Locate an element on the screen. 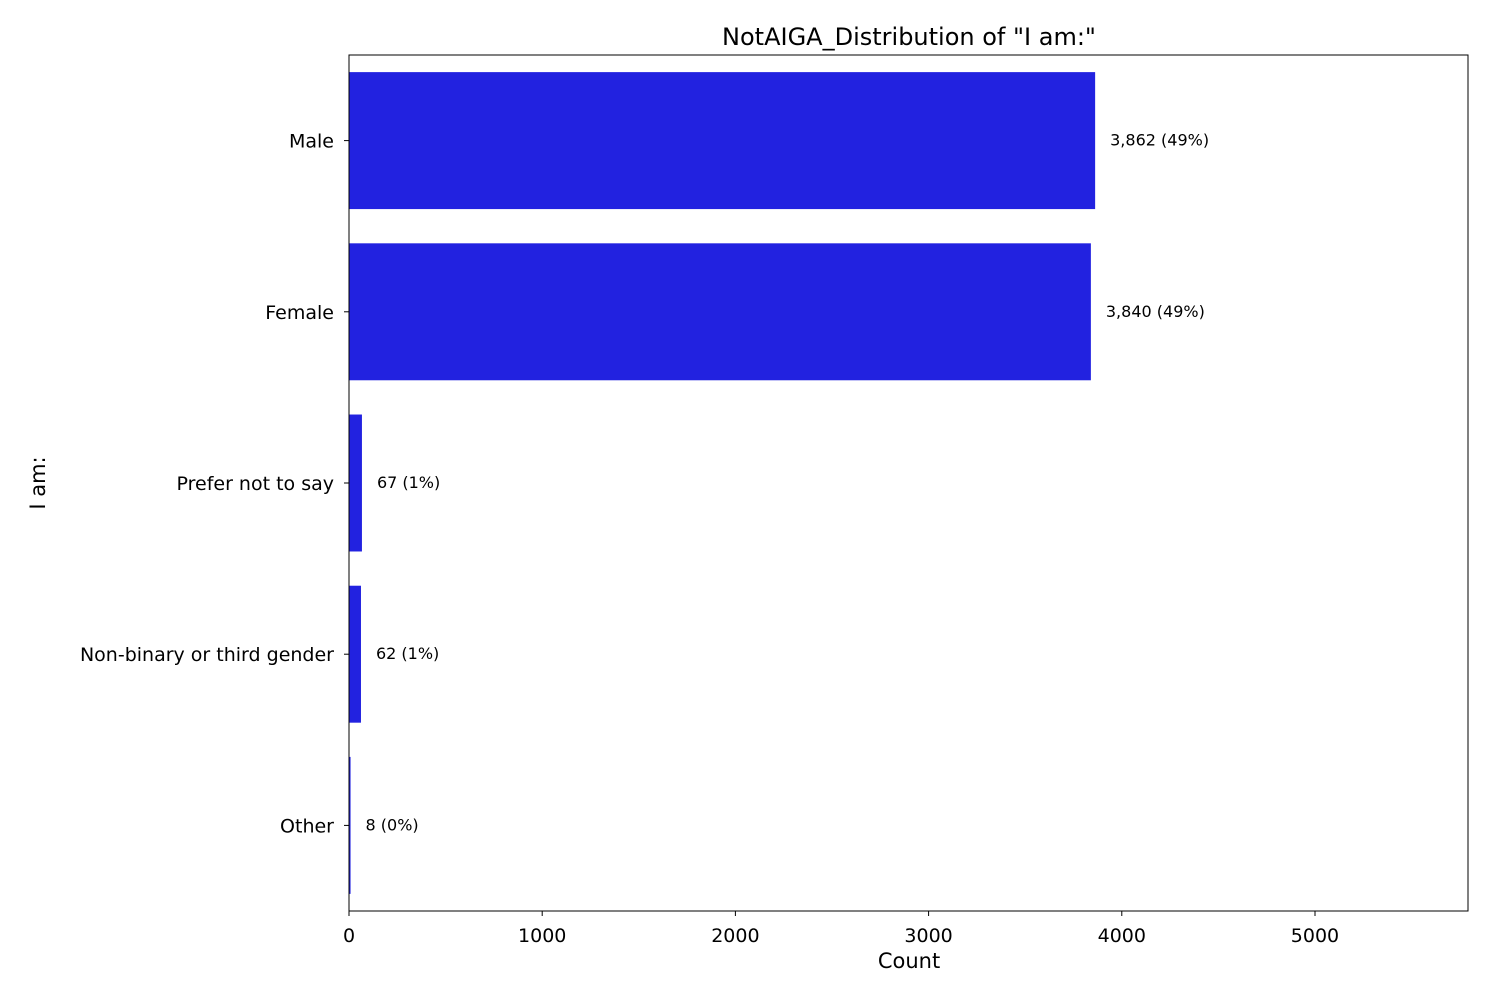 This screenshot has width=1500, height=1004. x-tick-label: 1000 is located at coordinates (542, 936).